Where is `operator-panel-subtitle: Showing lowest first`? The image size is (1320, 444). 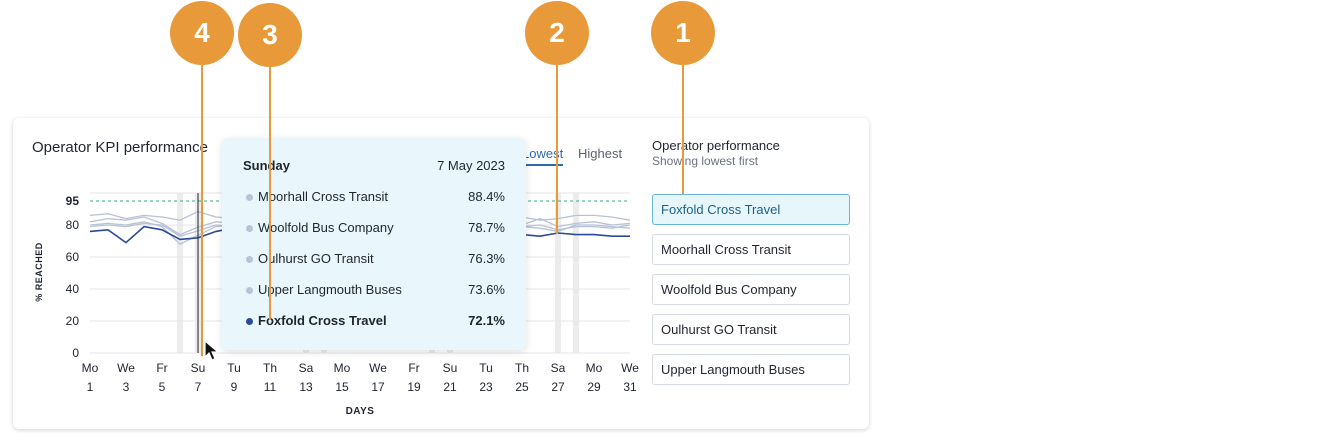
operator-panel-subtitle: Showing lowest first is located at coordinates (705, 161).